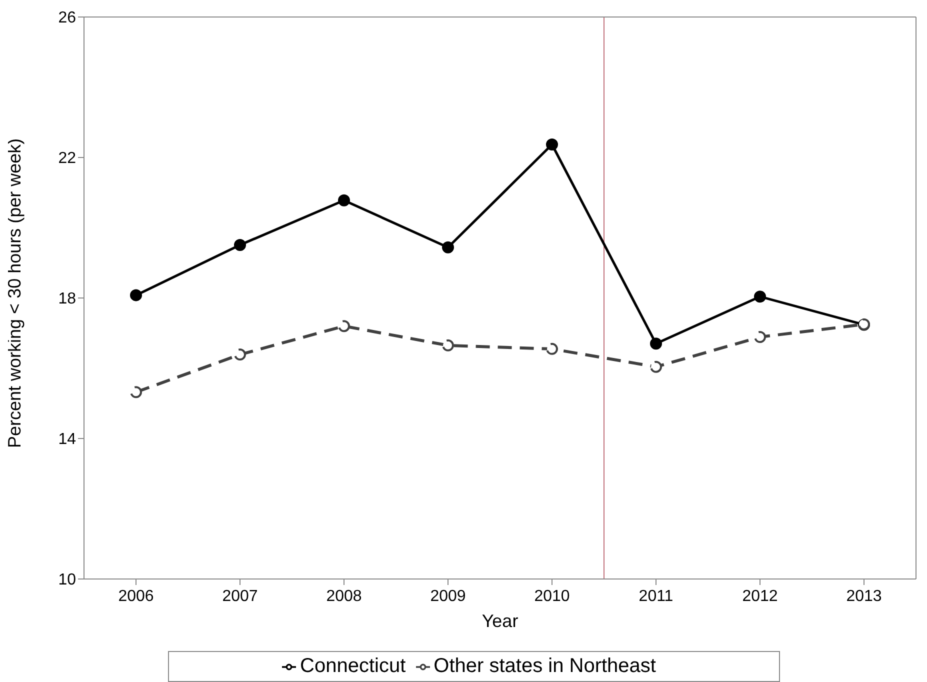 This screenshot has width=927, height=682. What do you see at coordinates (240, 596) in the screenshot?
I see `x-tick-label: 2007` at bounding box center [240, 596].